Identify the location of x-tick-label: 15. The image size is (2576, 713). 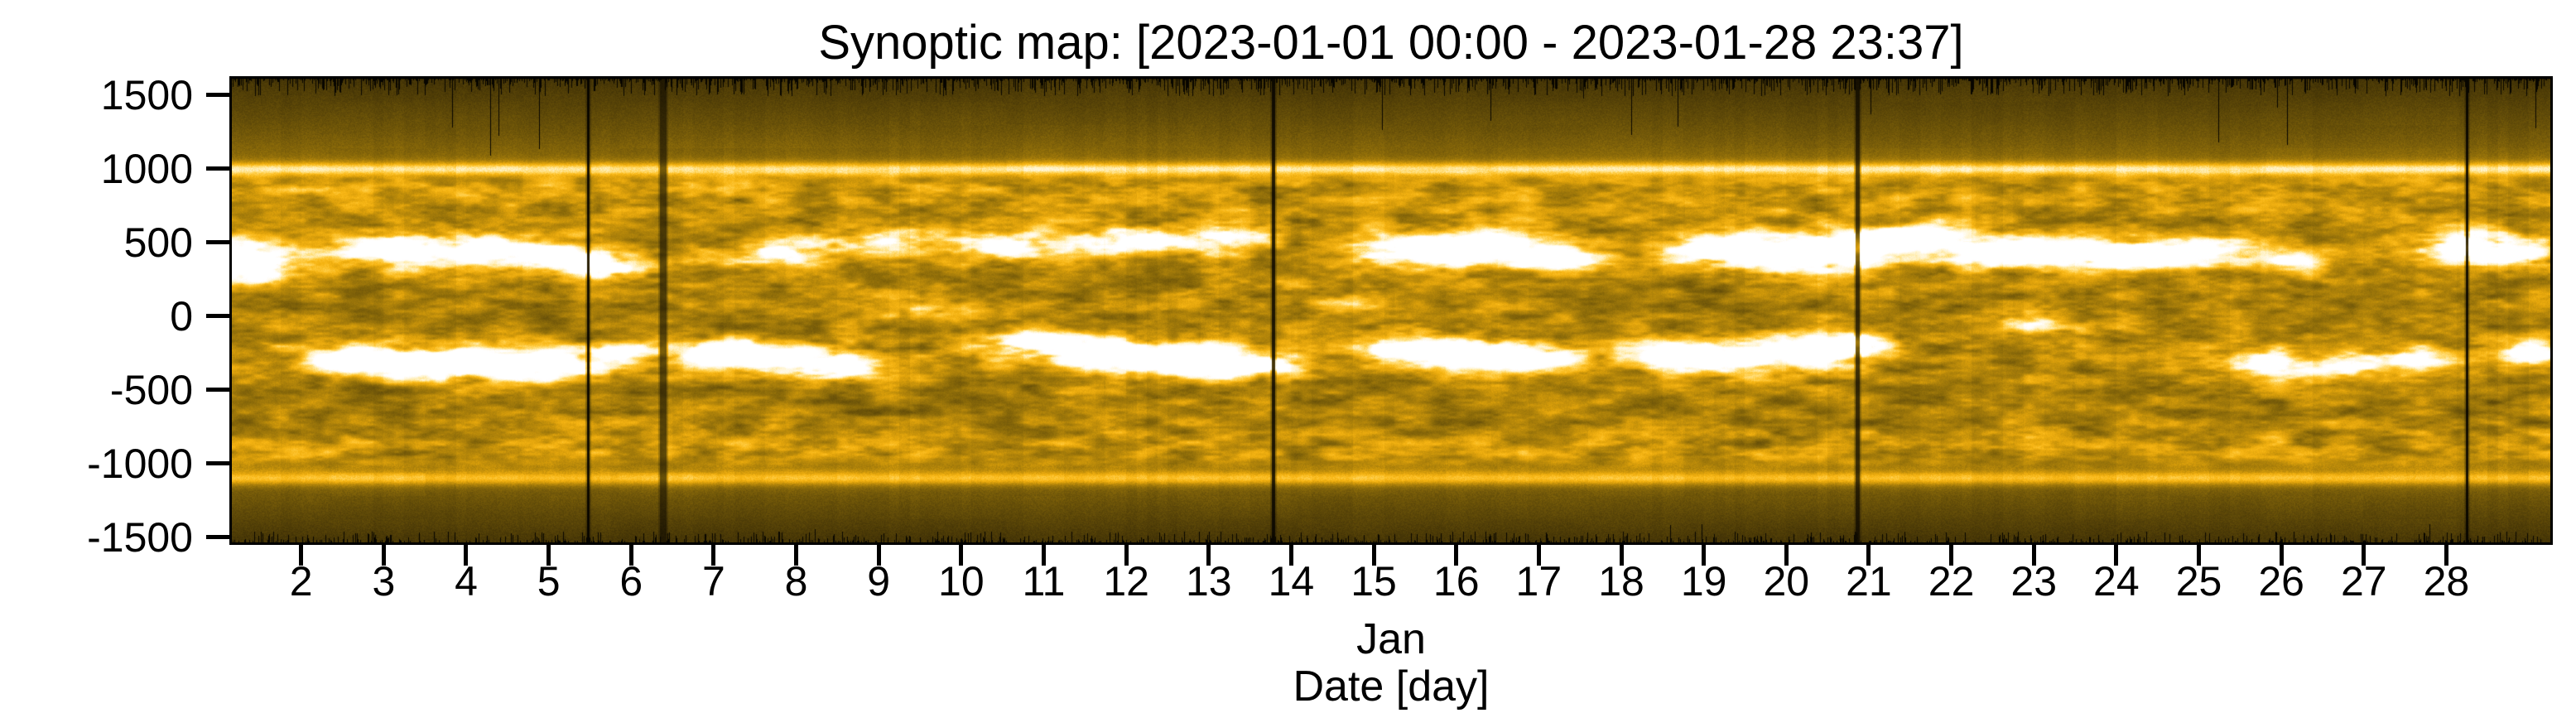
(1374, 581).